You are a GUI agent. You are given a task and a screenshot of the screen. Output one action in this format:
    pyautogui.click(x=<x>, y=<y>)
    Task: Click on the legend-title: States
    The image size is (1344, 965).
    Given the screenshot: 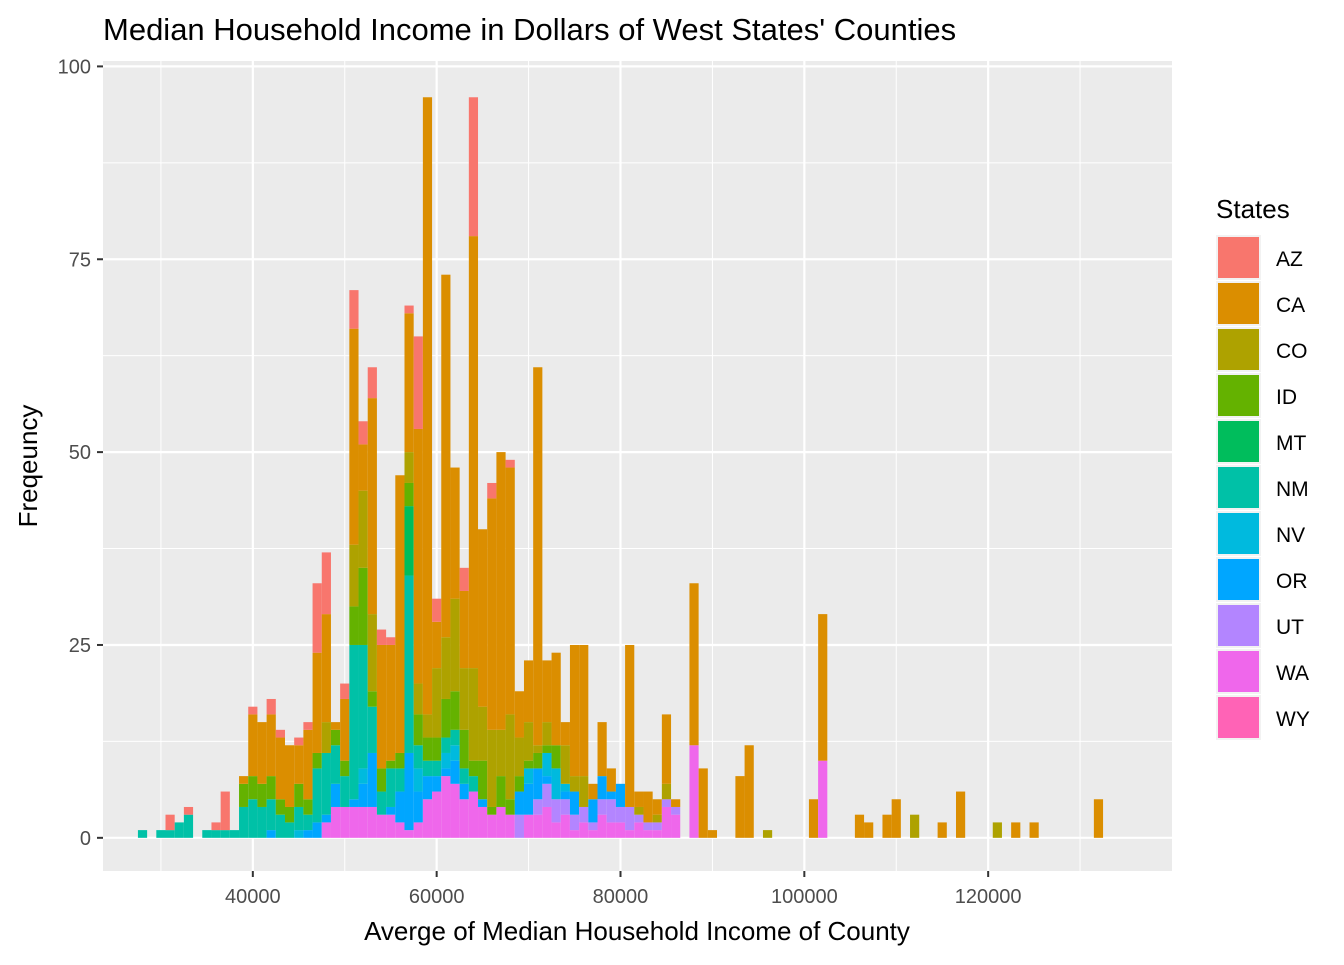 What is the action you would take?
    pyautogui.click(x=1253, y=209)
    